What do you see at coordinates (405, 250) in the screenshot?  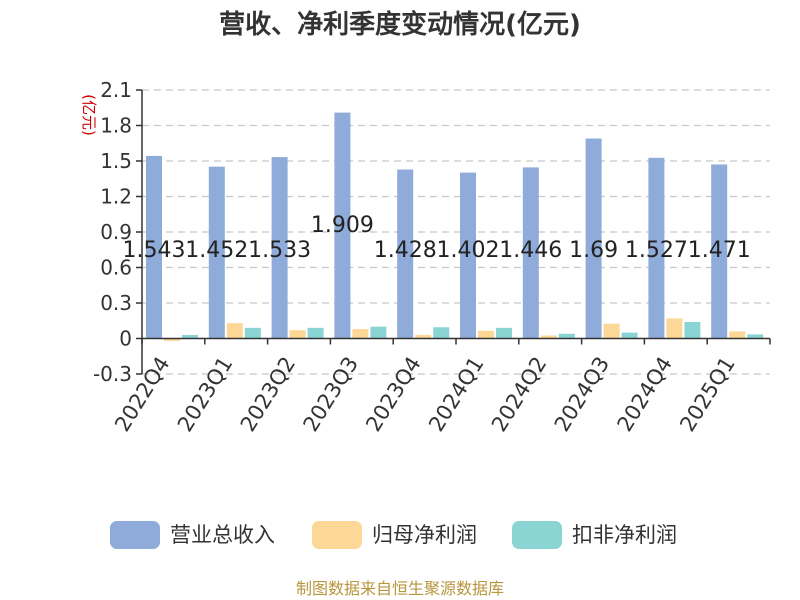 I see `bar-data-label: 1.428` at bounding box center [405, 250].